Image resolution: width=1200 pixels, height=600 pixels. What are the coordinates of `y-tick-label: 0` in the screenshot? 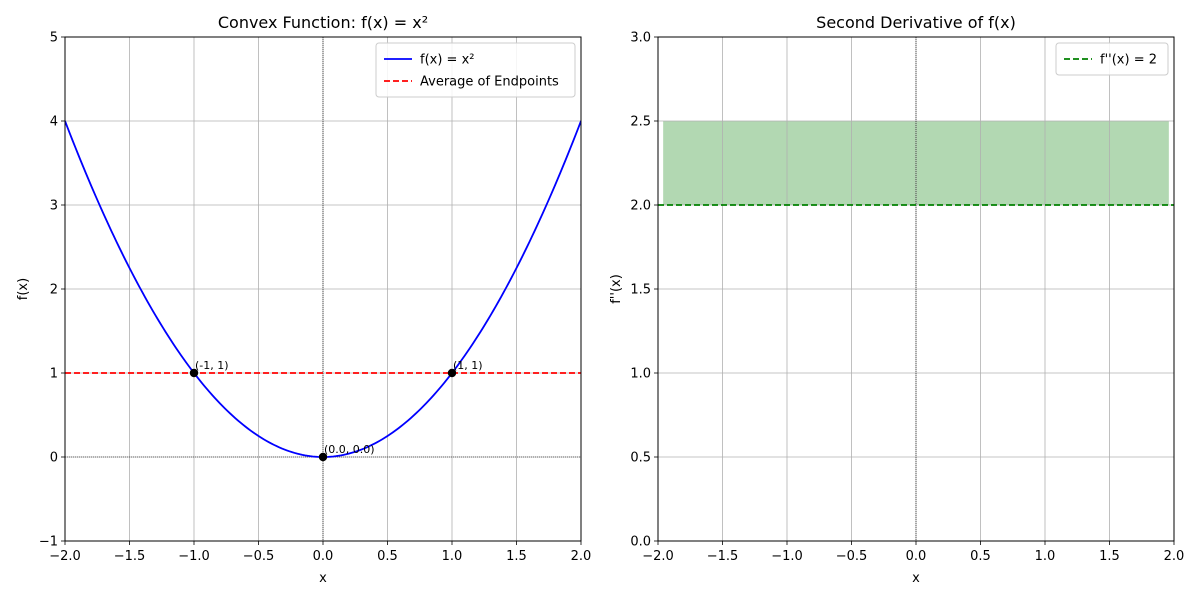 It's located at (54, 458).